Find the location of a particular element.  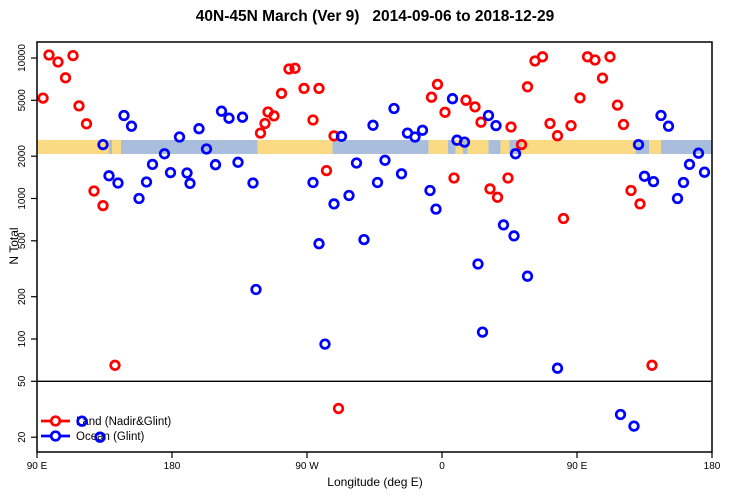

y-tick-label: 20 is located at coordinates (22, 437).